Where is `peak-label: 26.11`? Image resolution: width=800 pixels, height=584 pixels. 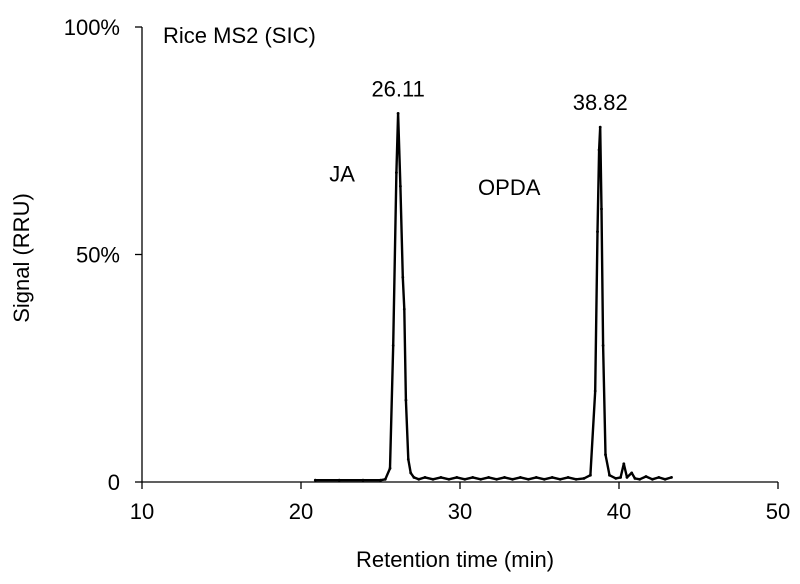
peak-label: 26.11 is located at coordinates (397, 88).